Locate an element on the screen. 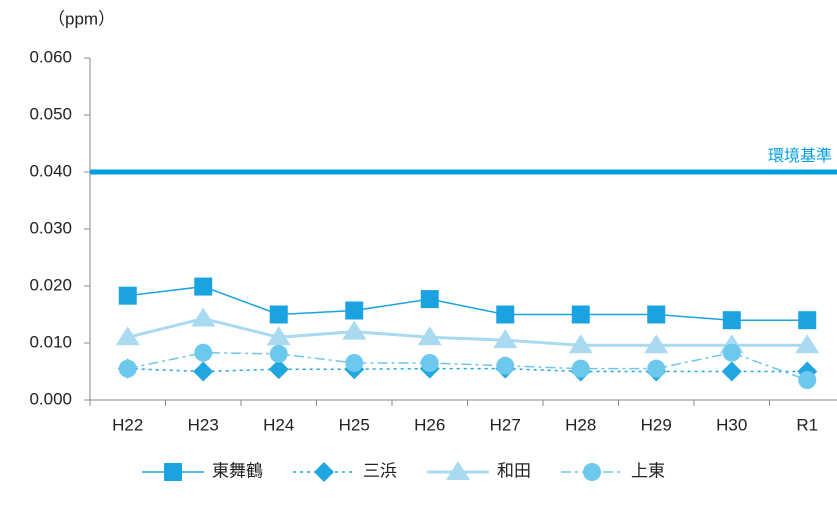  x-tick-label: H29 is located at coordinates (656, 424).